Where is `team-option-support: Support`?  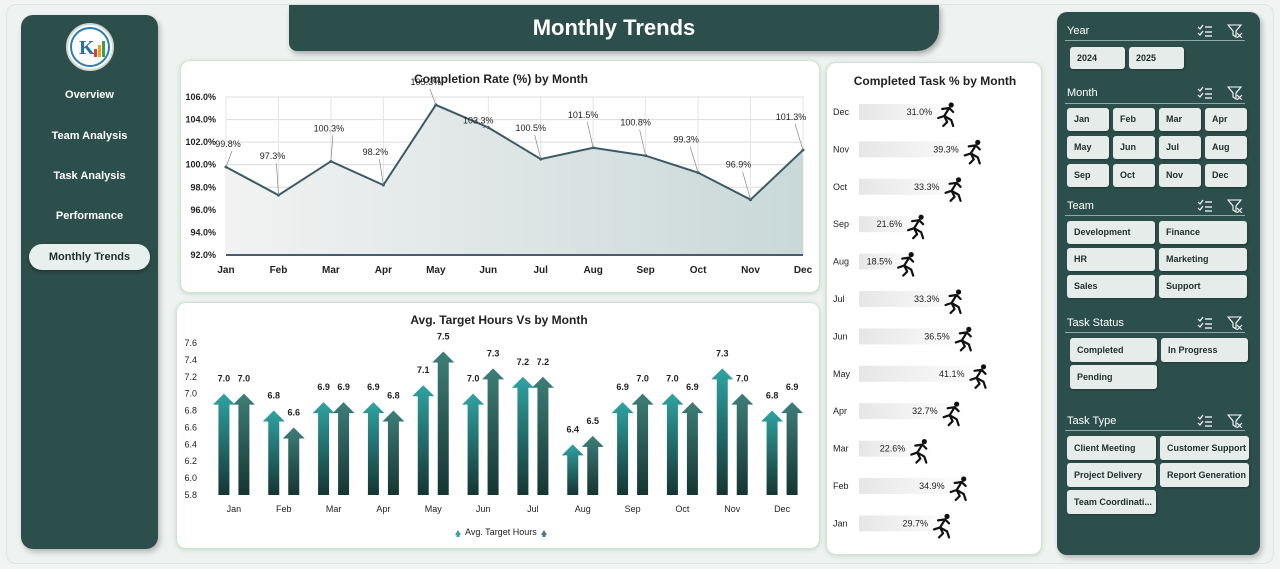
team-option-support: Support is located at coordinates (1203, 286).